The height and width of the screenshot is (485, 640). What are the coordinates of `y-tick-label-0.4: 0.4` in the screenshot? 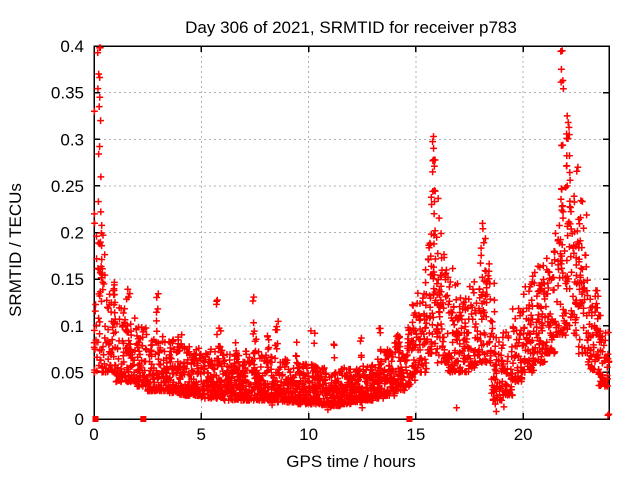 It's located at (72, 46).